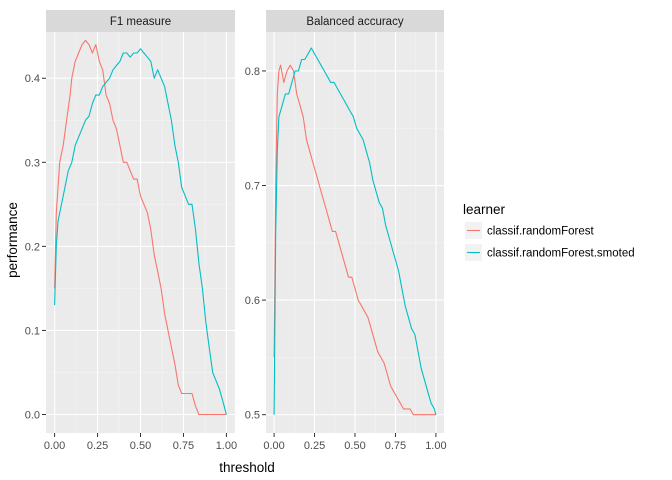  Describe the element at coordinates (32, 79) in the screenshot. I see `y-tick-label: 0.4` at that location.